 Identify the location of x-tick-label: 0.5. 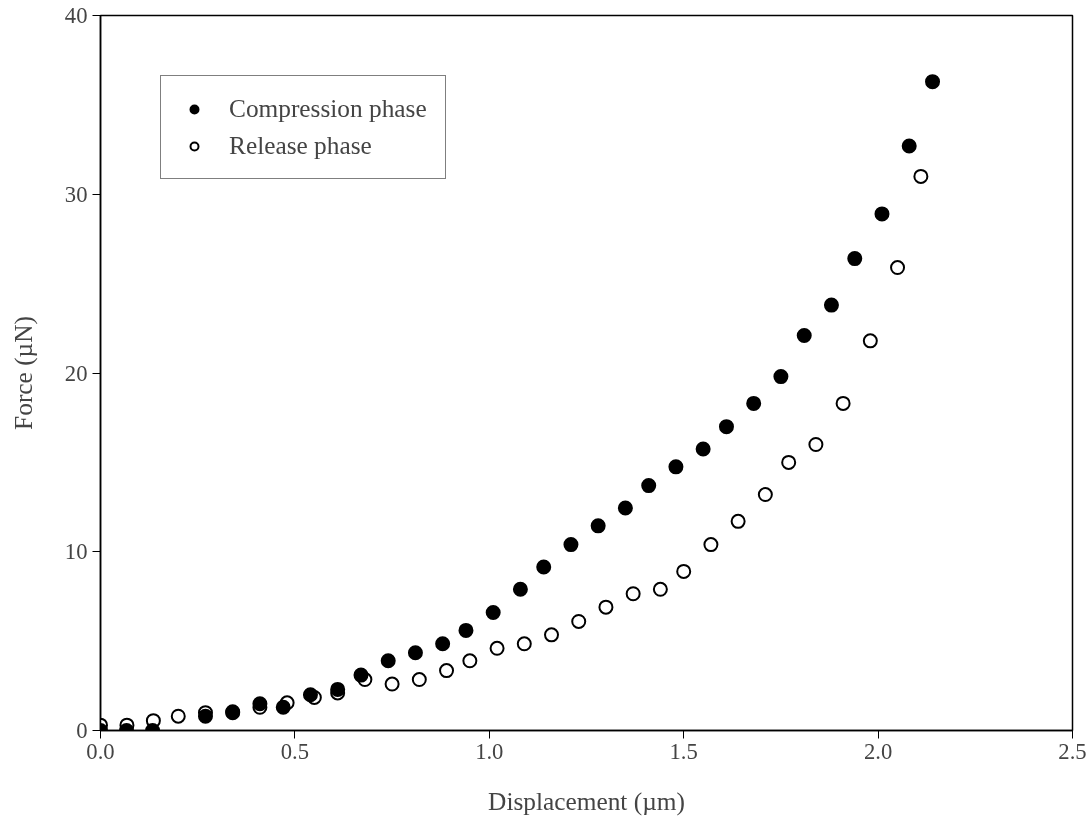
(295, 751).